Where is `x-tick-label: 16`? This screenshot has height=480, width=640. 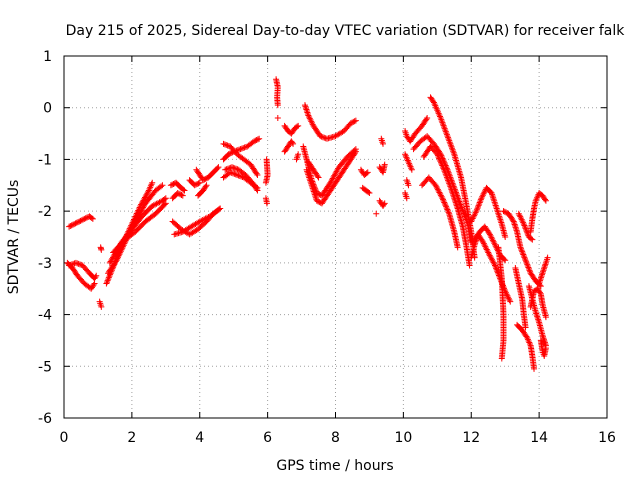
x-tick-label: 16 is located at coordinates (607, 438).